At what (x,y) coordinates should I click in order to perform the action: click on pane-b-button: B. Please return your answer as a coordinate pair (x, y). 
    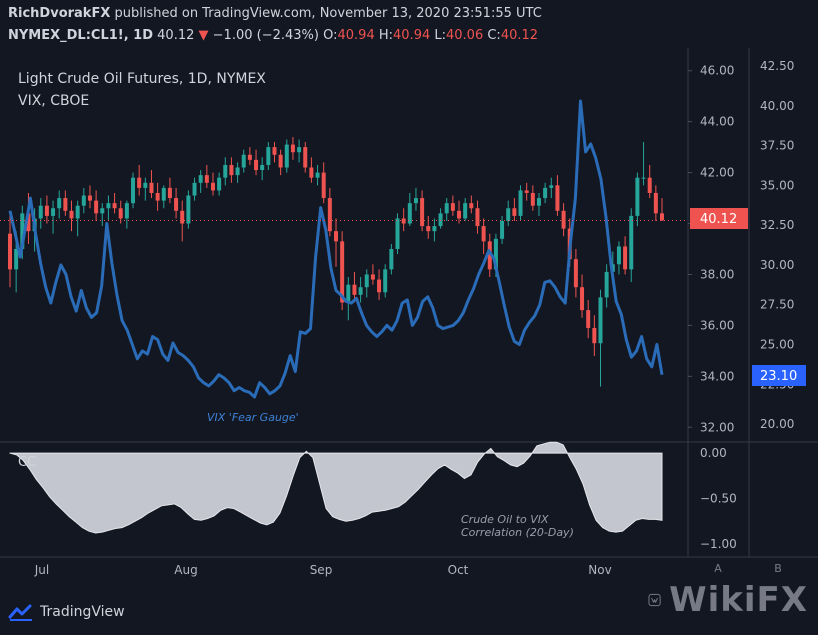
    Looking at the image, I should click on (778, 568).